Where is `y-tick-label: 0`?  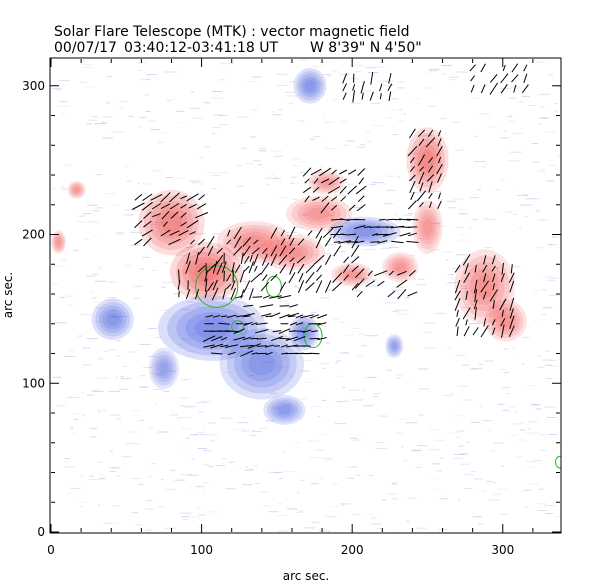
y-tick-label: 0 is located at coordinates (41, 532).